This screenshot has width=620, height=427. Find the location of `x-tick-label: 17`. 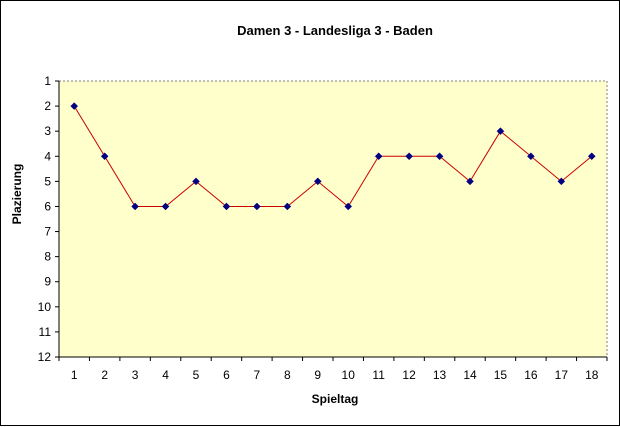

x-tick-label: 17 is located at coordinates (562, 375).